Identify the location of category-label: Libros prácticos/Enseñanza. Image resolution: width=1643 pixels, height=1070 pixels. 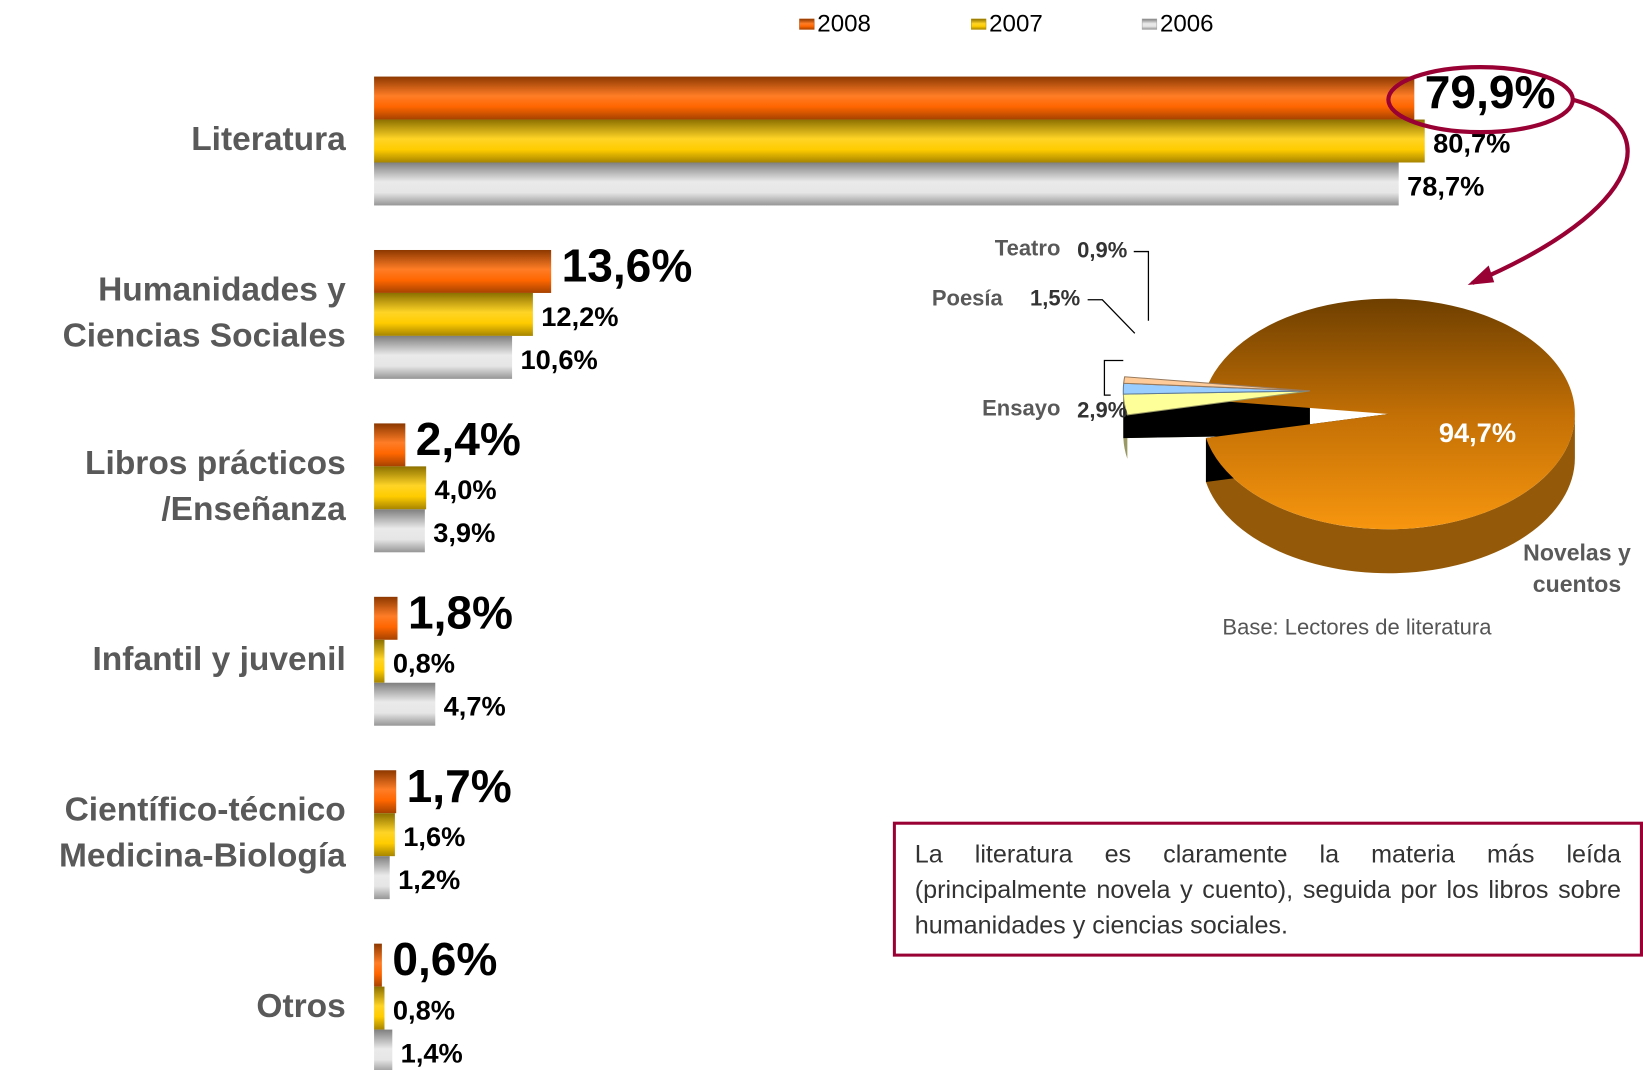
(215, 486).